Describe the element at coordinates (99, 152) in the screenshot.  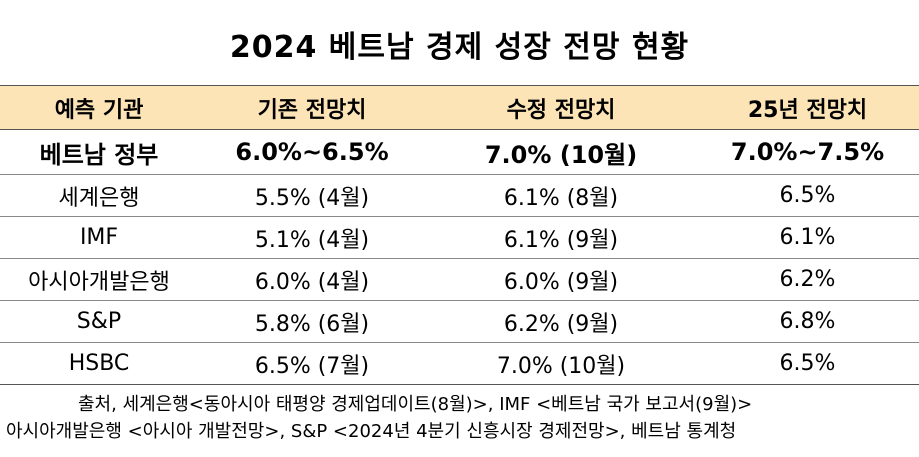
I see `institution-cell: 베트남 정부` at that location.